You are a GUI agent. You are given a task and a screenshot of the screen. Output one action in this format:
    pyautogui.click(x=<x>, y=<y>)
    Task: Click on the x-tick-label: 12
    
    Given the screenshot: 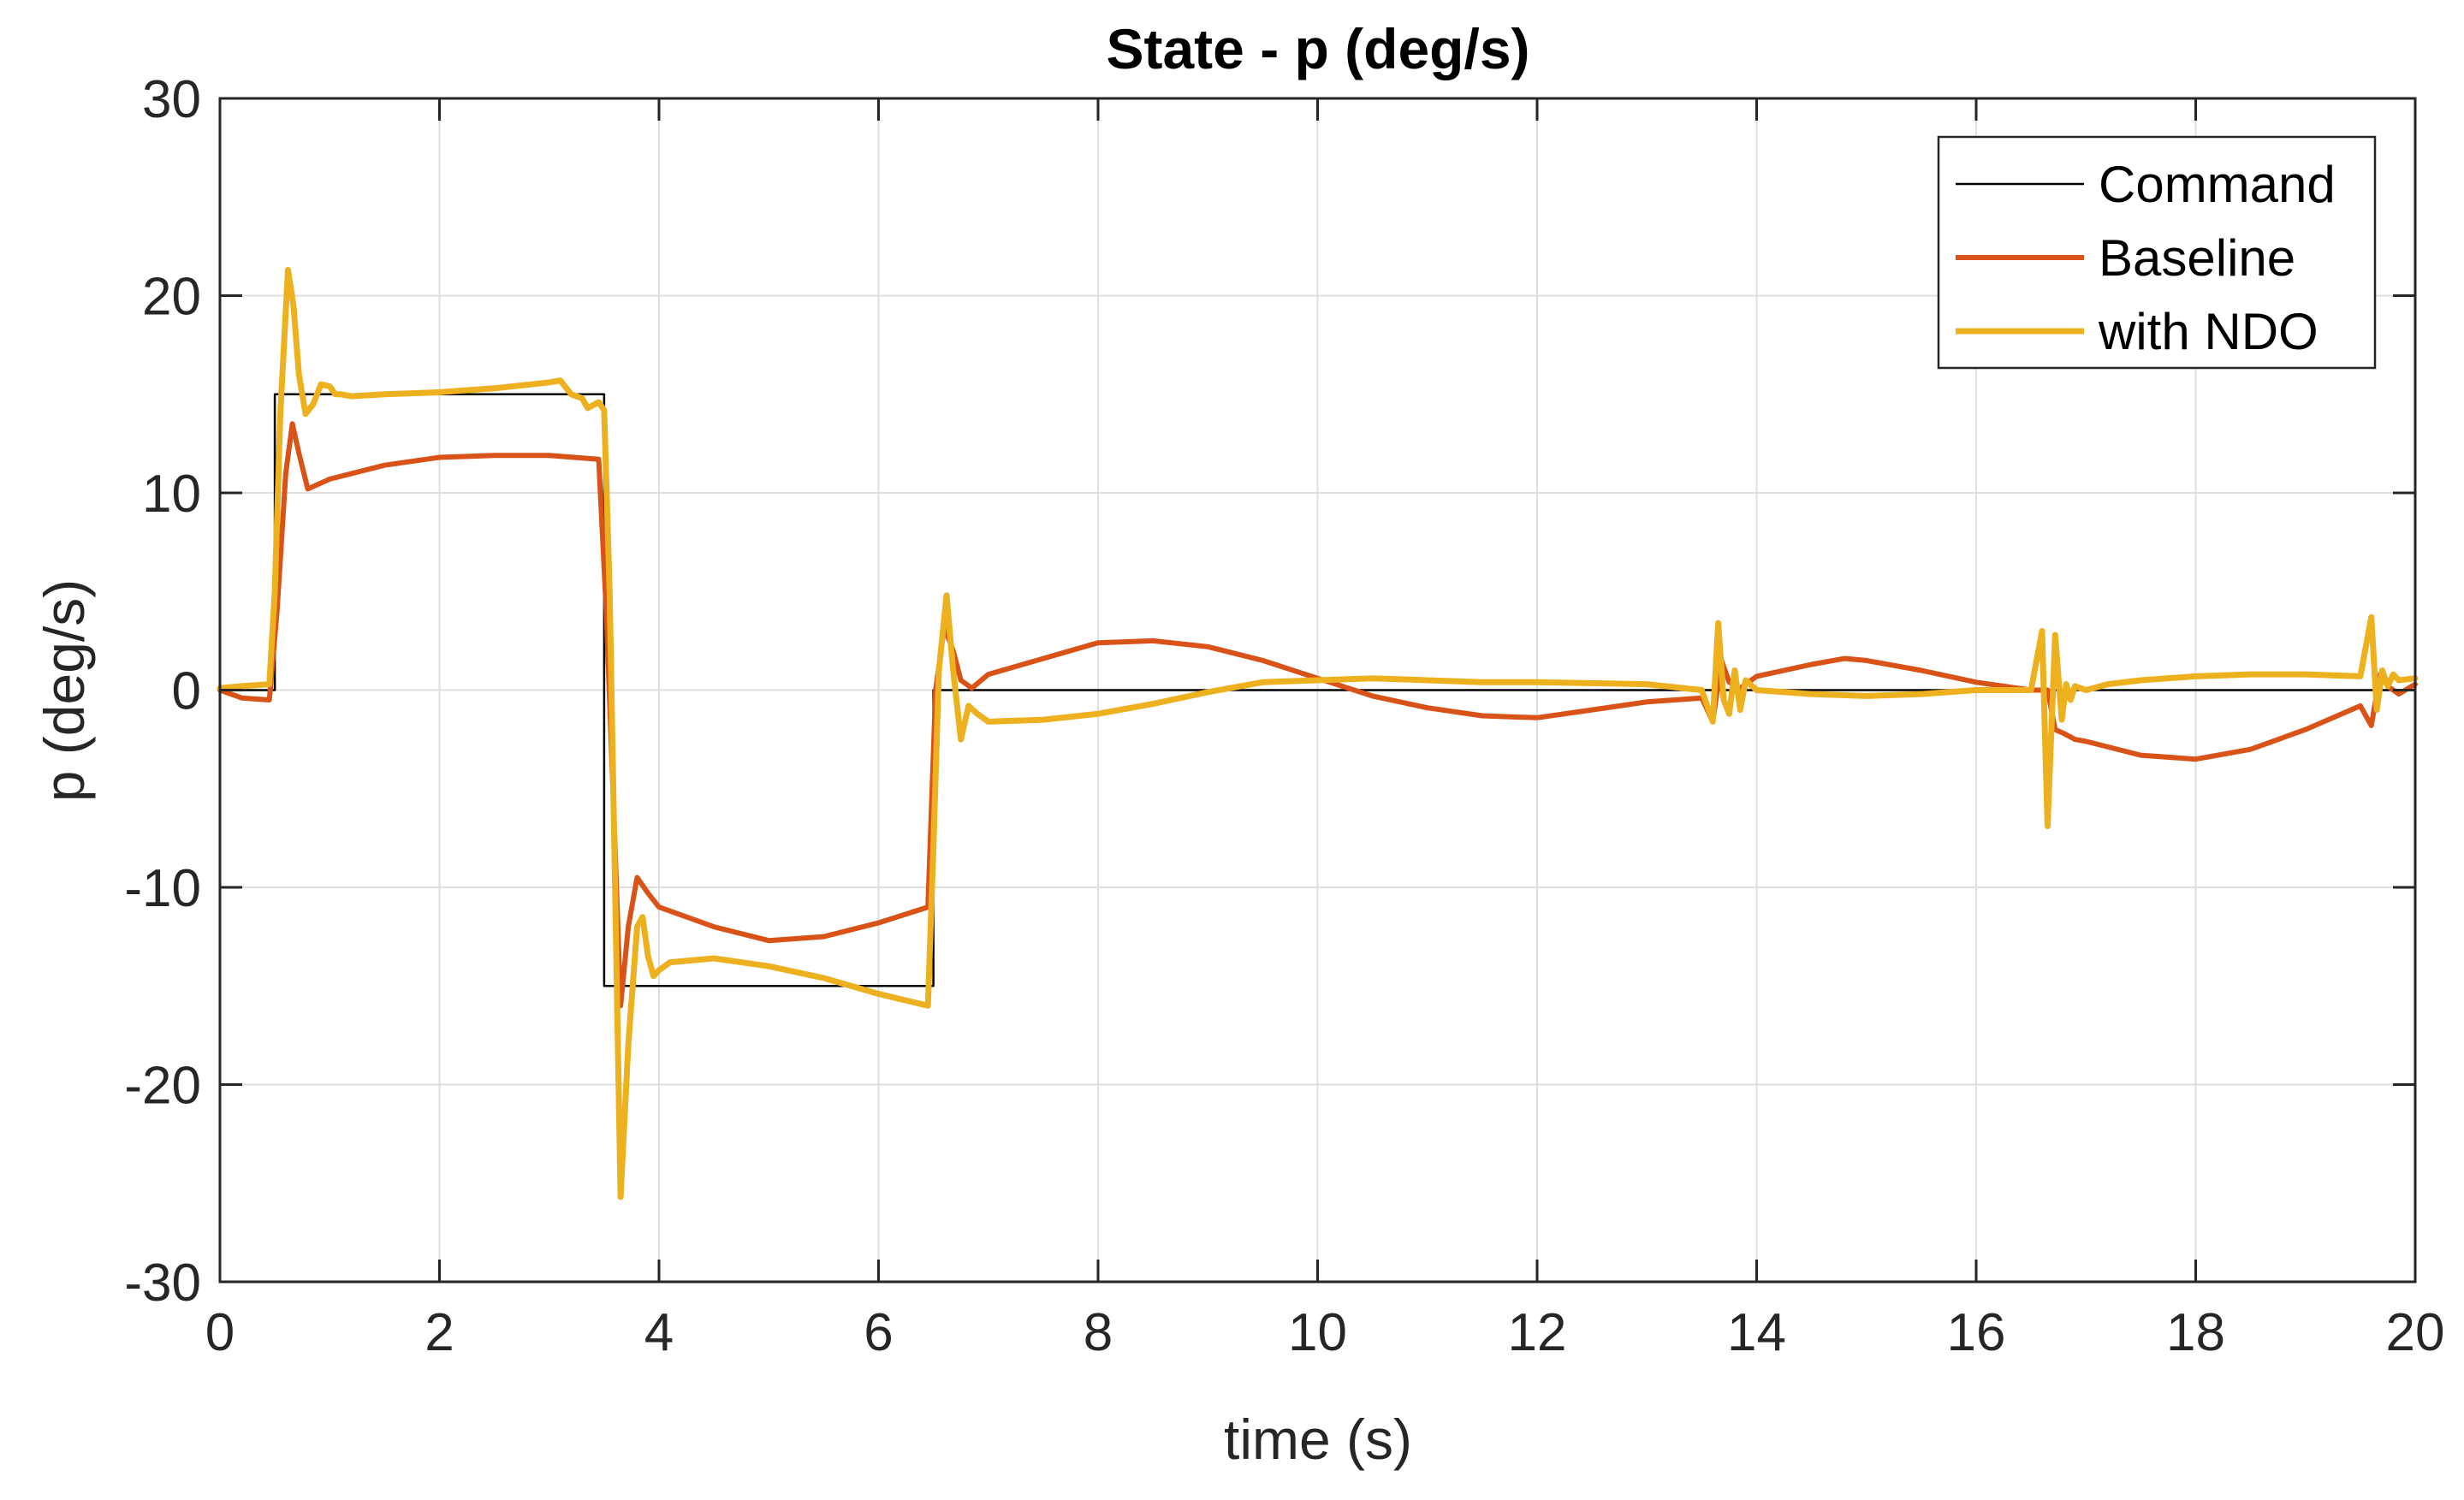 What is the action you would take?
    pyautogui.click(x=1537, y=1333)
    